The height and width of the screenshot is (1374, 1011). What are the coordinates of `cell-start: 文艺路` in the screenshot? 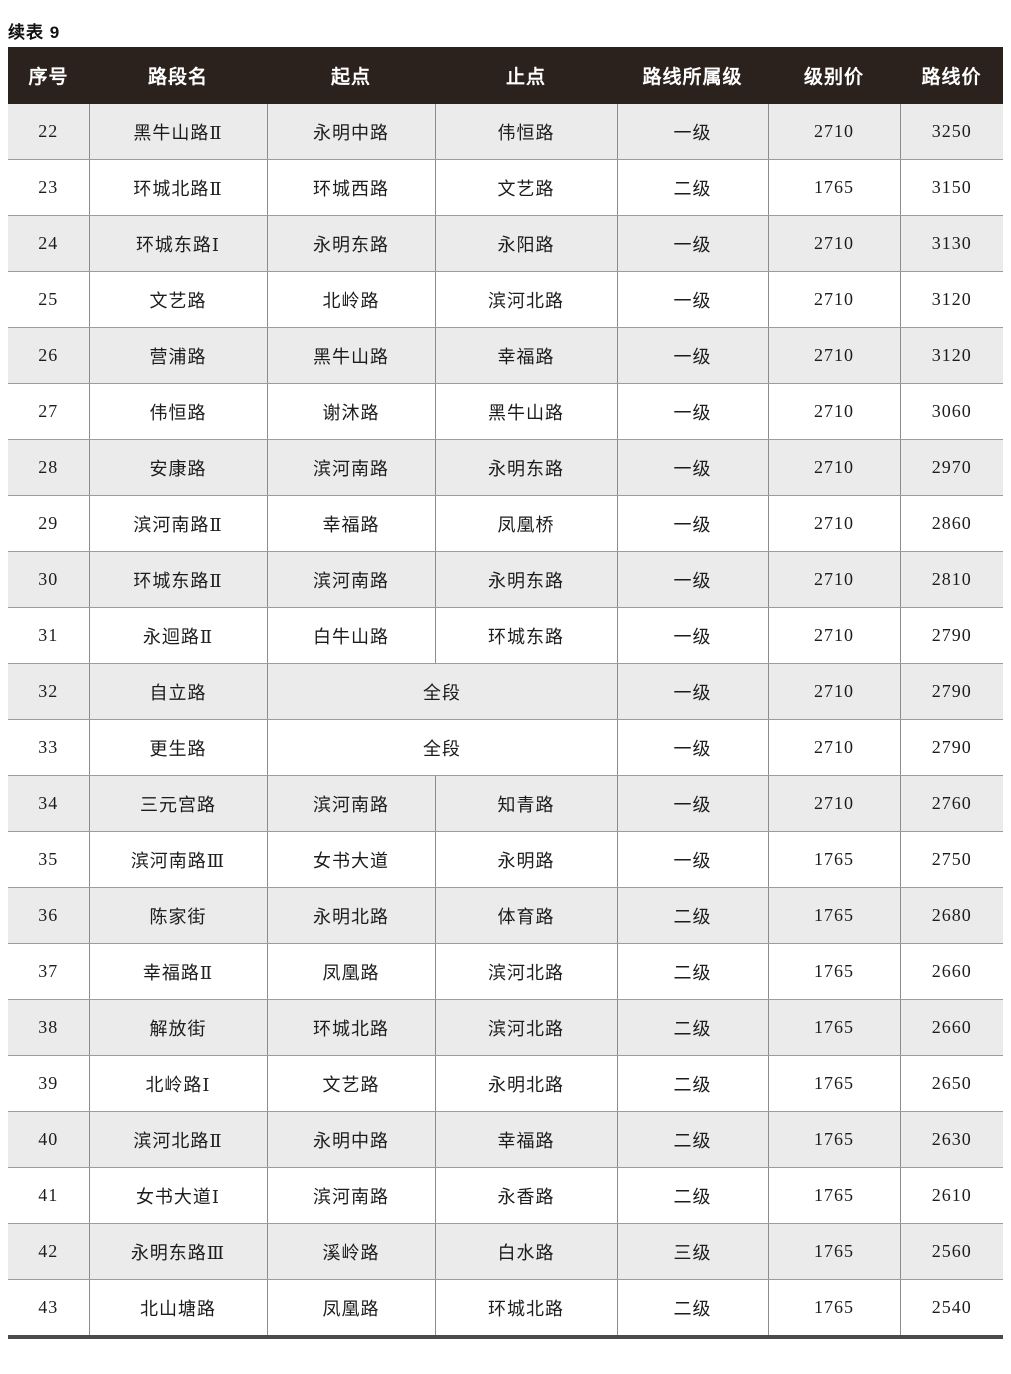 It's located at (351, 1083).